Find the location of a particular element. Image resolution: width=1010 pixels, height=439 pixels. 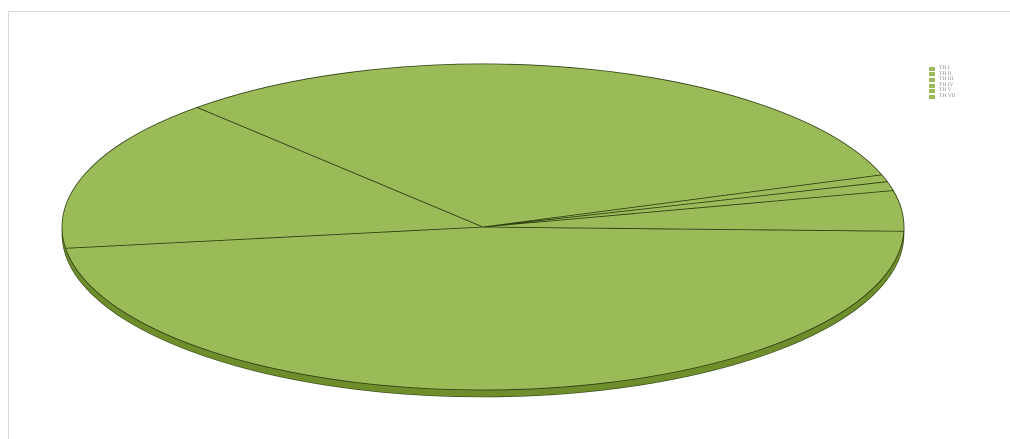

legend-label: TH I is located at coordinates (944, 68).